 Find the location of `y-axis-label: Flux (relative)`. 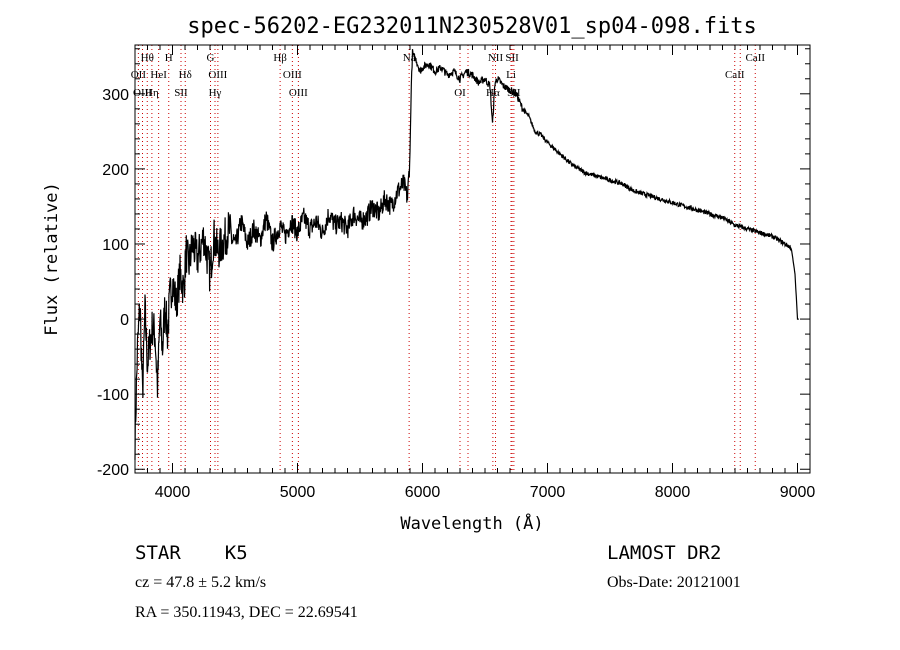

y-axis-label: Flux (relative) is located at coordinates (52, 259).